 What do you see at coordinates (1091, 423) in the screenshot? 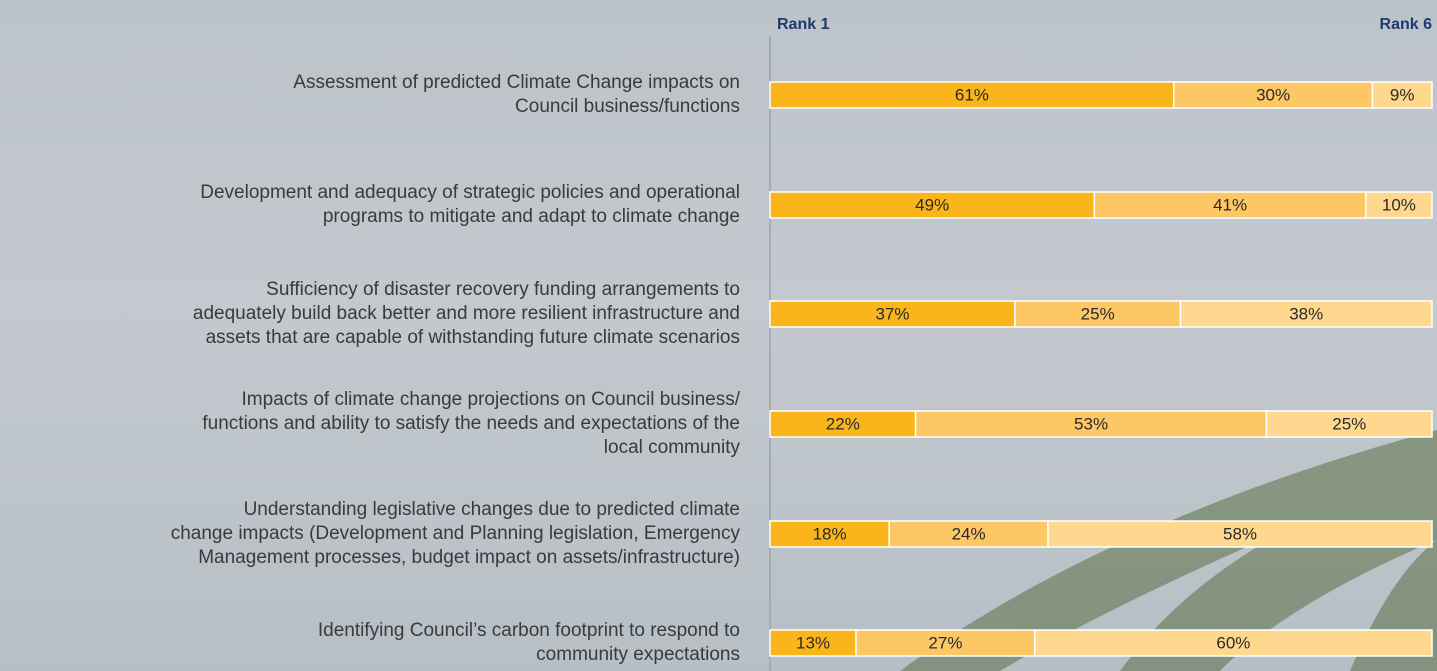
I see `value-label: 53%` at bounding box center [1091, 423].